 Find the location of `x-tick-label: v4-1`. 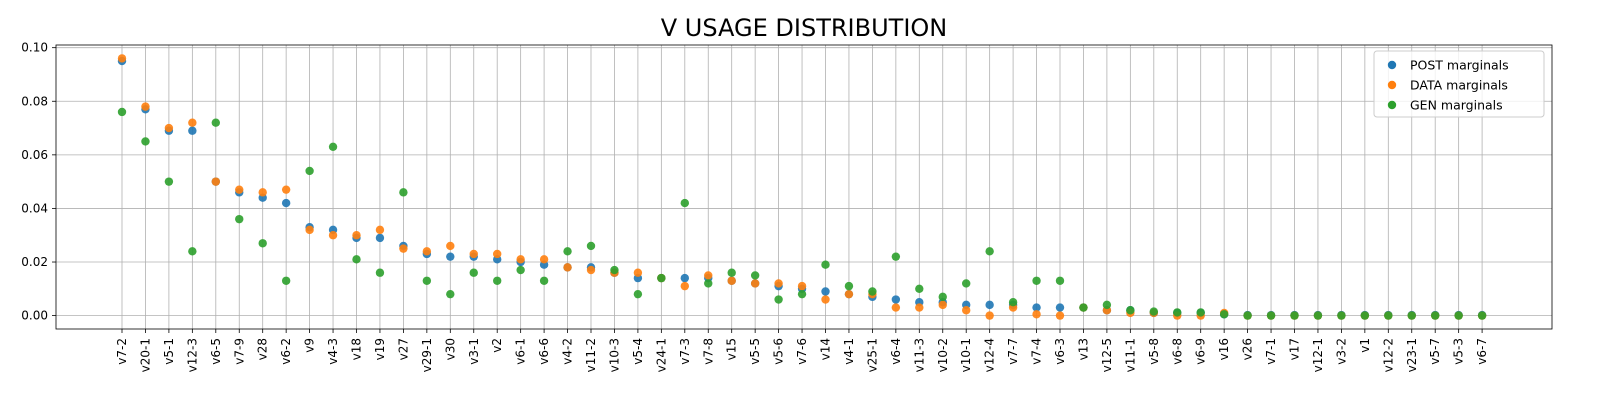

x-tick-label: v4-1 is located at coordinates (849, 351).